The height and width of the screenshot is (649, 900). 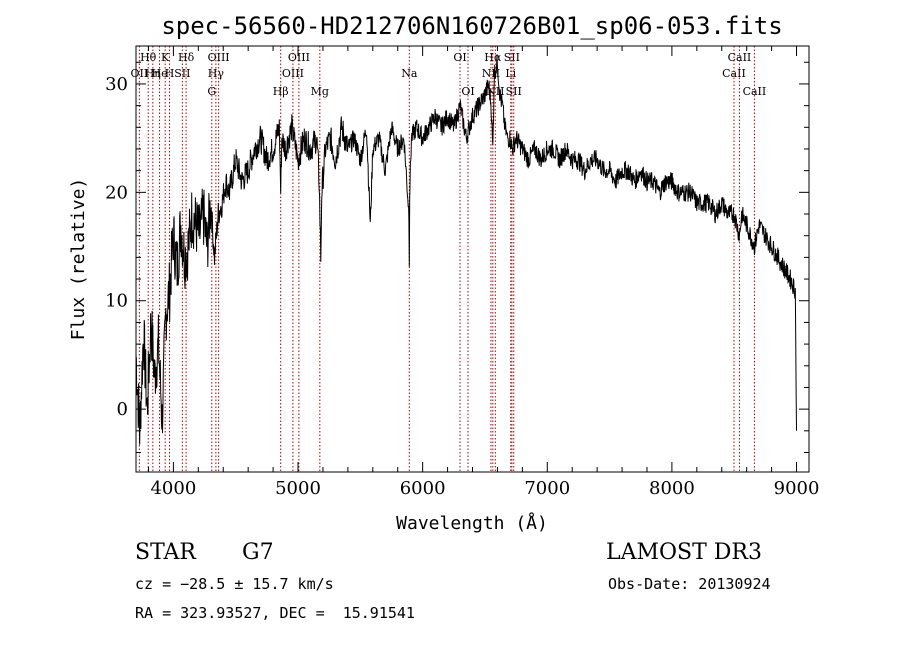 I want to click on observation-date: Obs-Date: 20130924, so click(x=689, y=584).